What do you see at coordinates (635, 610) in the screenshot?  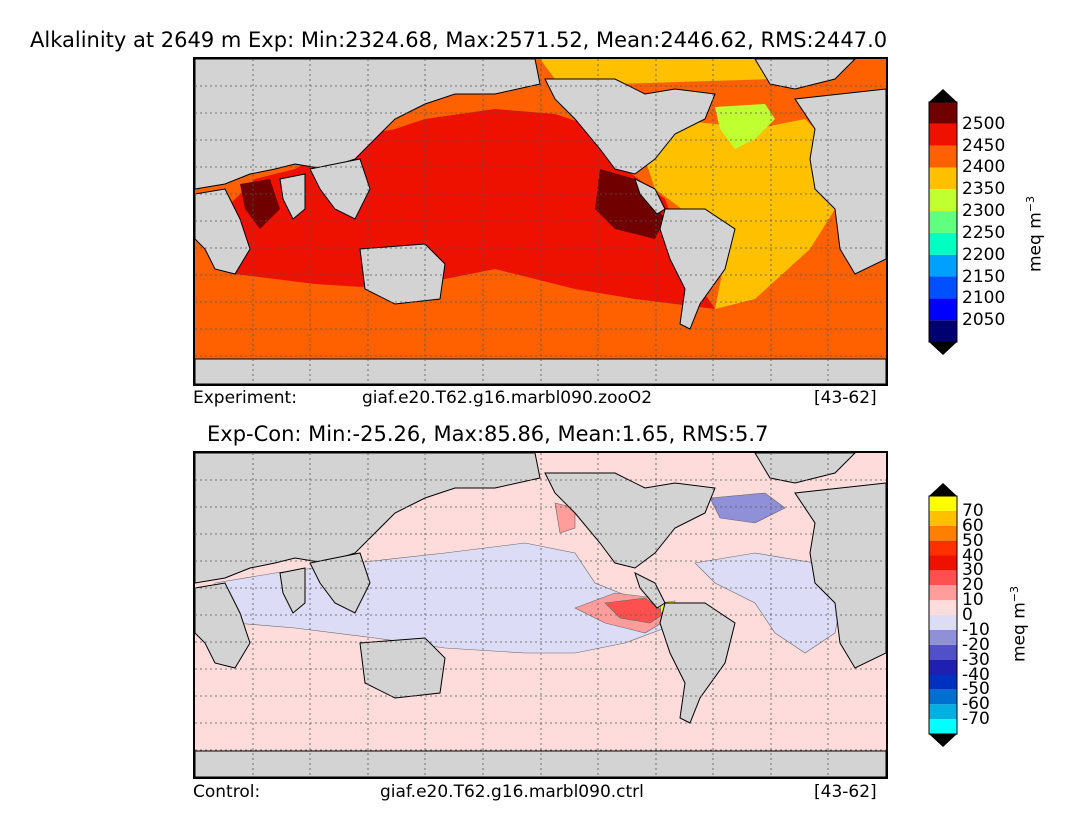 I see `east-pacific-strong-positive` at bounding box center [635, 610].